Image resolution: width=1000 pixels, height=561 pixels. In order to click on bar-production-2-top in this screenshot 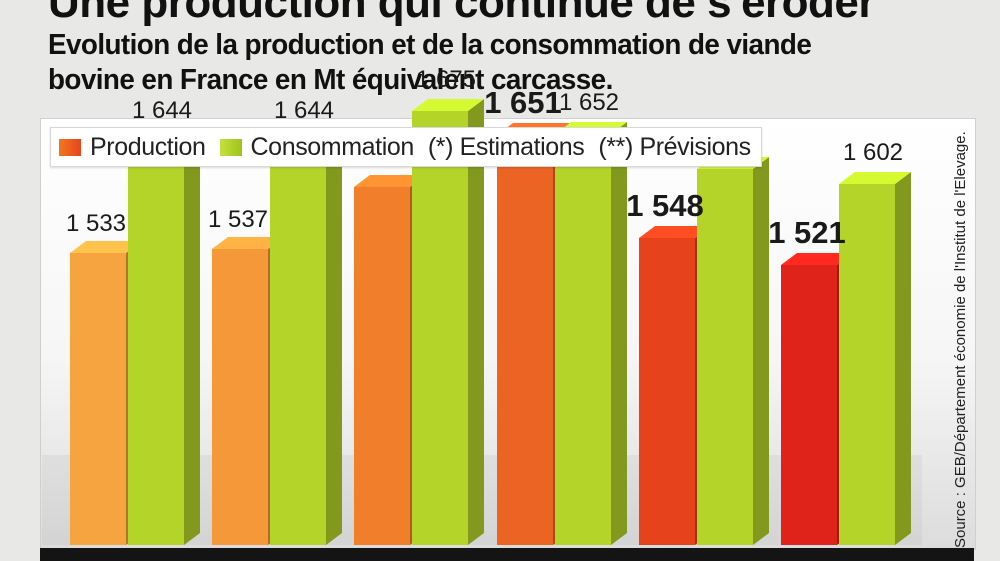, I will do `click(390, 181)`.